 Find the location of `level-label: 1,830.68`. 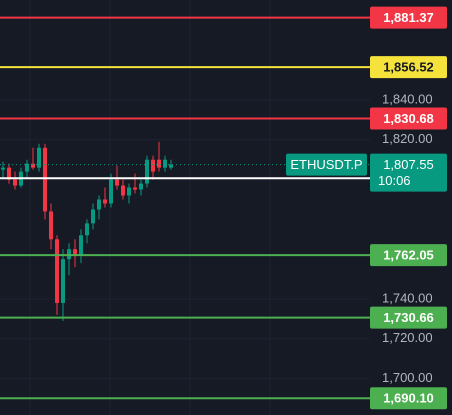

level-label: 1,830.68 is located at coordinates (408, 118).